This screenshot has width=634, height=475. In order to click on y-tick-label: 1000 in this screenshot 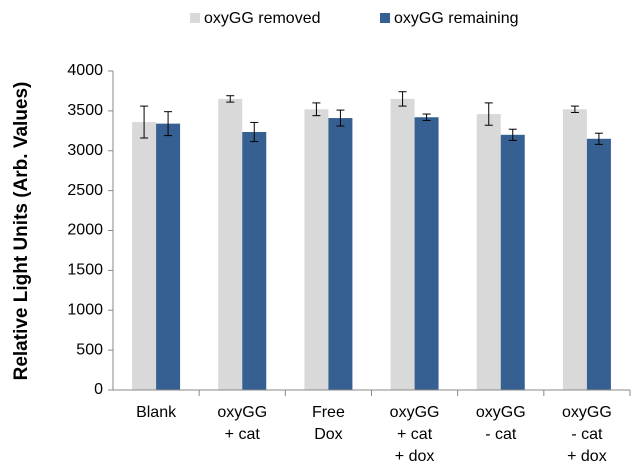, I will do `click(85, 309)`.